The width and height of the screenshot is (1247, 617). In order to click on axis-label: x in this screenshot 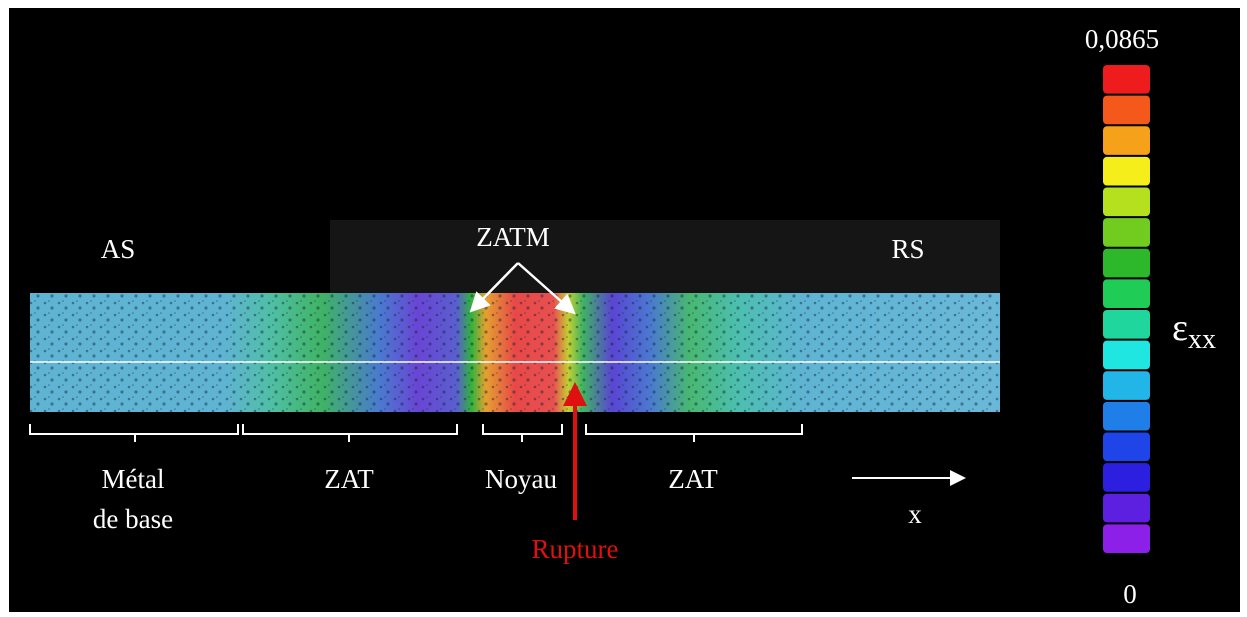, I will do `click(915, 514)`.